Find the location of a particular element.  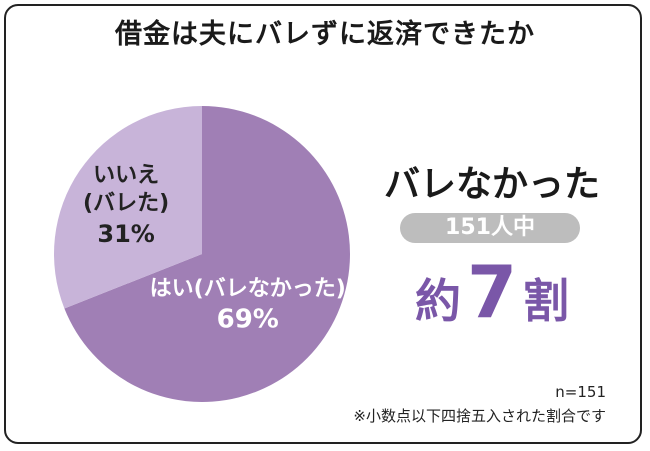

respondents-badge: 151人中 is located at coordinates (490, 228).